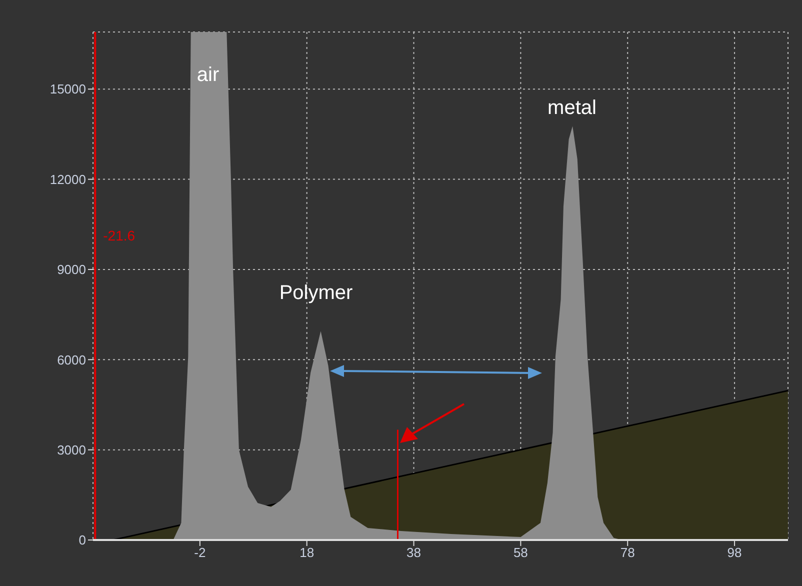 The height and width of the screenshot is (586, 802). I want to click on y-tick-label: 0, so click(82, 540).